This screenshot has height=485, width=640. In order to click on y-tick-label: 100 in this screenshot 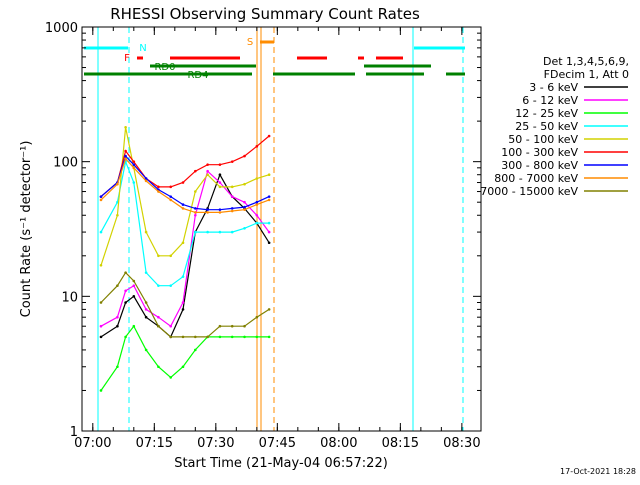, I will do `click(65, 163)`.